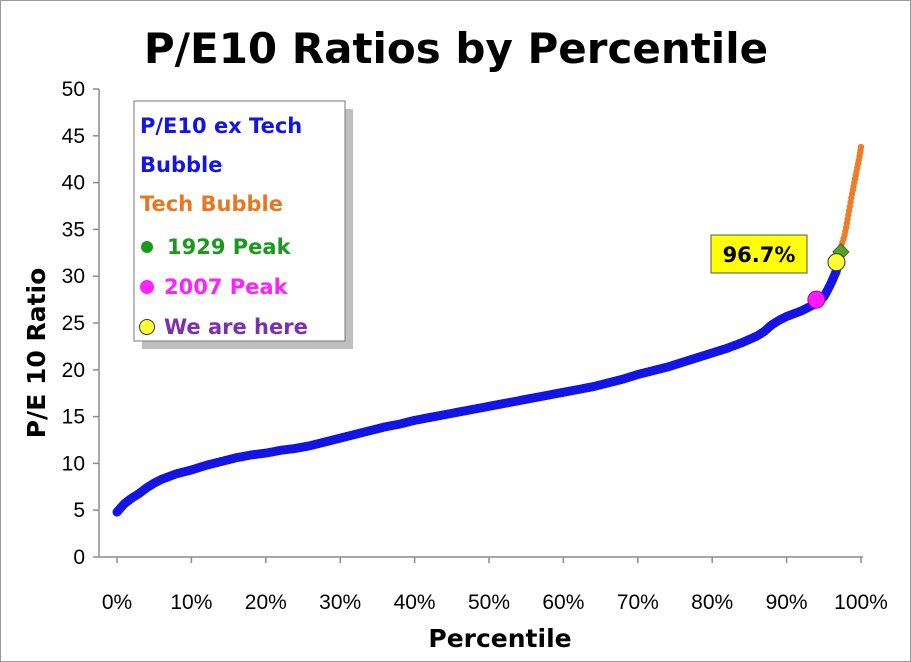 The image size is (911, 662). I want to click on marker-2007-peak, so click(816, 299).